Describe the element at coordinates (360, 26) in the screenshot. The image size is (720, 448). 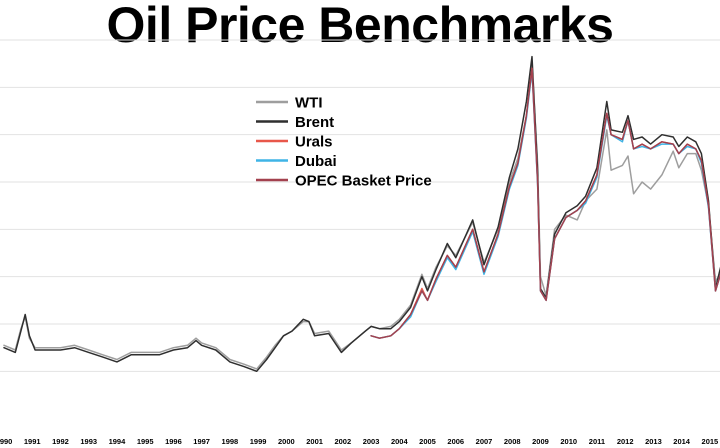
I see `chart-title: Oil Price Benchmarks` at that location.